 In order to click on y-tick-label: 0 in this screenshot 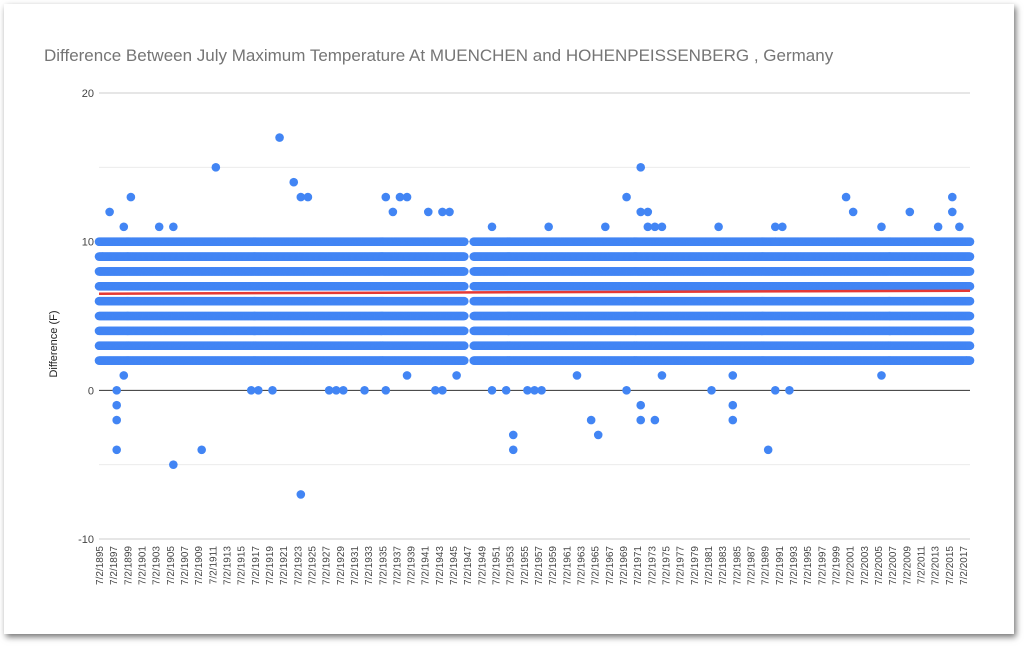, I will do `click(91, 391)`.